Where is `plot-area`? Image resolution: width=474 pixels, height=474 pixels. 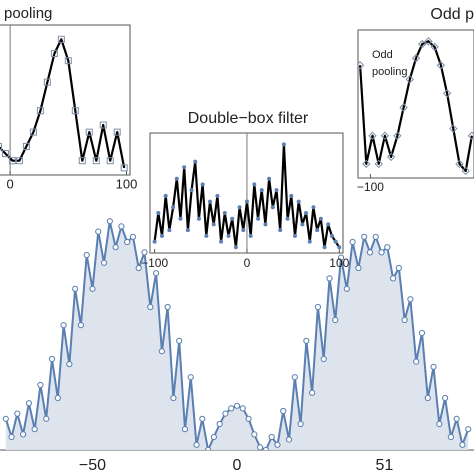
plot-area is located at coordinates (416, 106).